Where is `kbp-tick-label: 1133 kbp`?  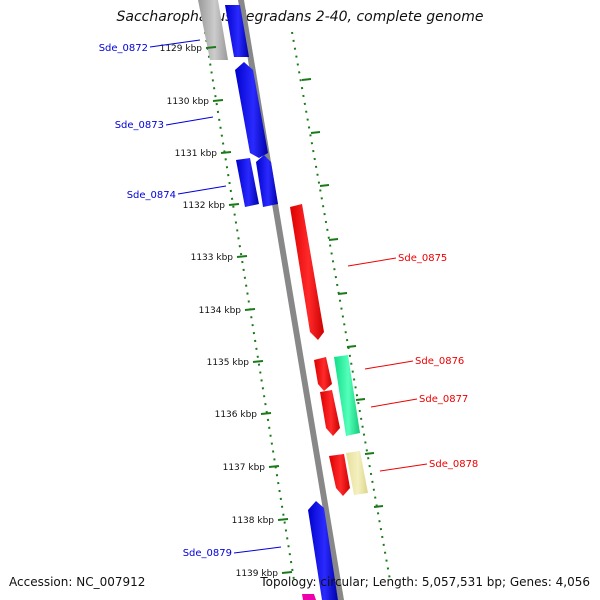 kbp-tick-label: 1133 kbp is located at coordinates (212, 258).